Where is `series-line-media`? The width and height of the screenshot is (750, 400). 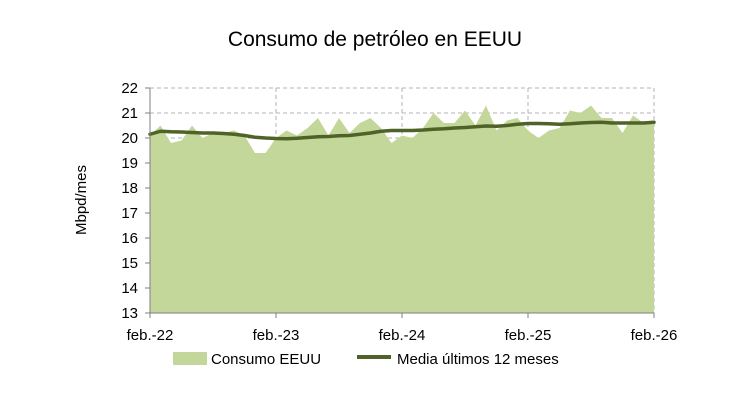
series-line-media is located at coordinates (402, 130).